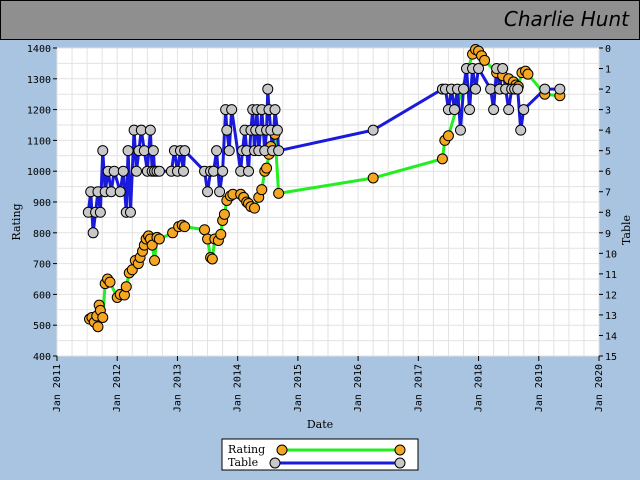  Describe the element at coordinates (42, 357) in the screenshot. I see `y-tick-label: 400` at that location.